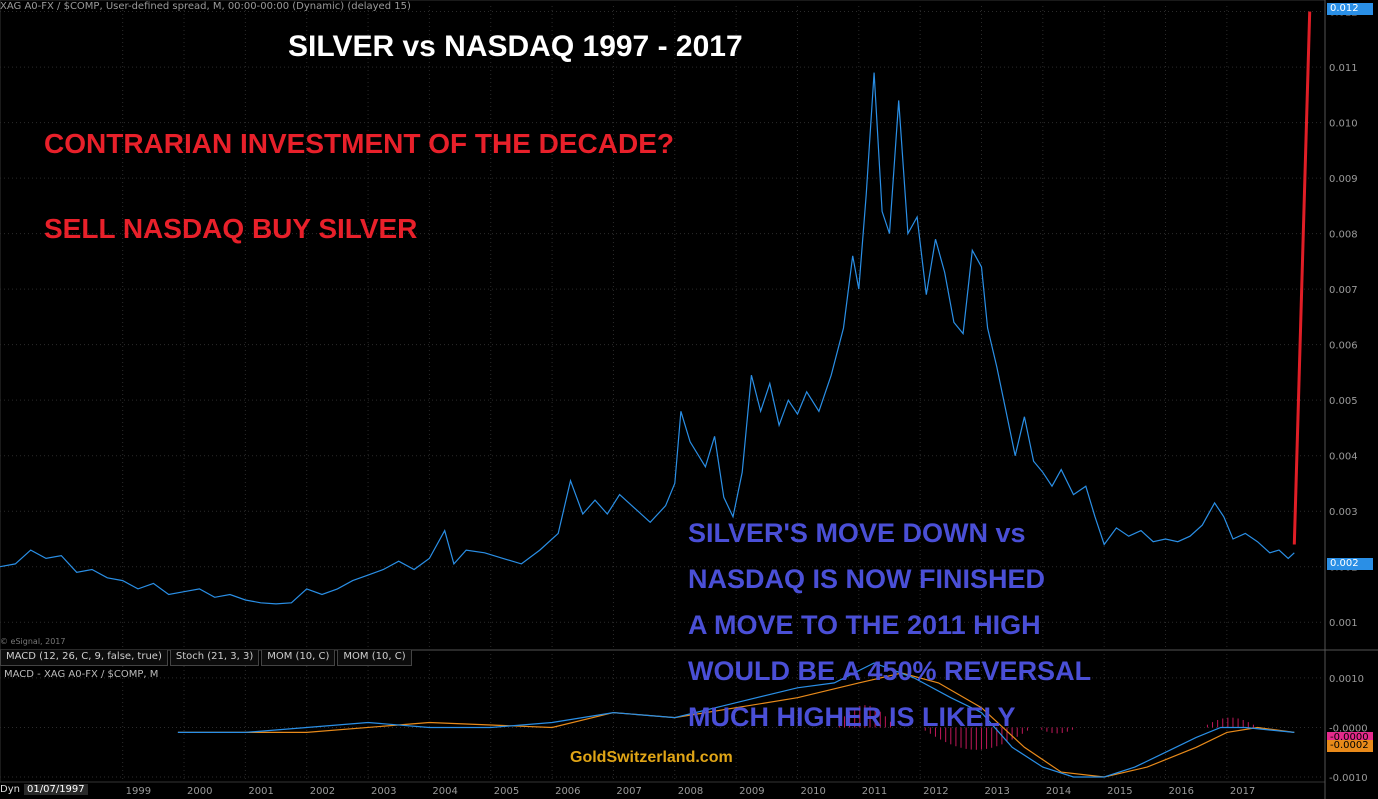 The width and height of the screenshot is (1378, 799). Describe the element at coordinates (1119, 791) in the screenshot. I see `x-tick-label: 2015` at that location.